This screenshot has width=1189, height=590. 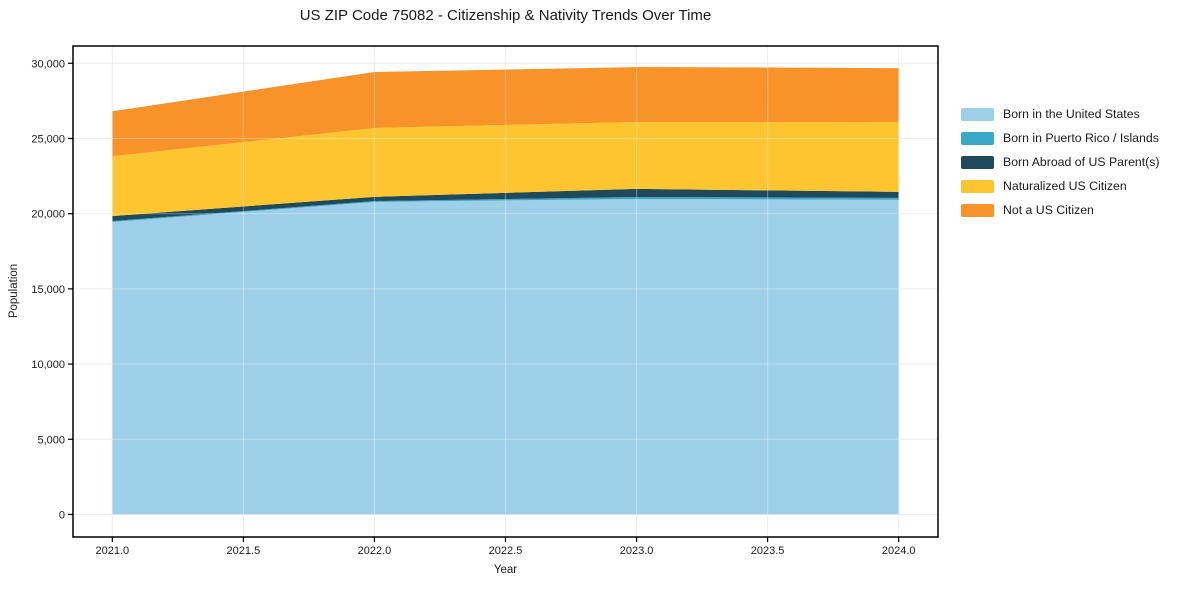 I want to click on legend-item: Born in Puerto Rico / Islands, so click(x=1060, y=138).